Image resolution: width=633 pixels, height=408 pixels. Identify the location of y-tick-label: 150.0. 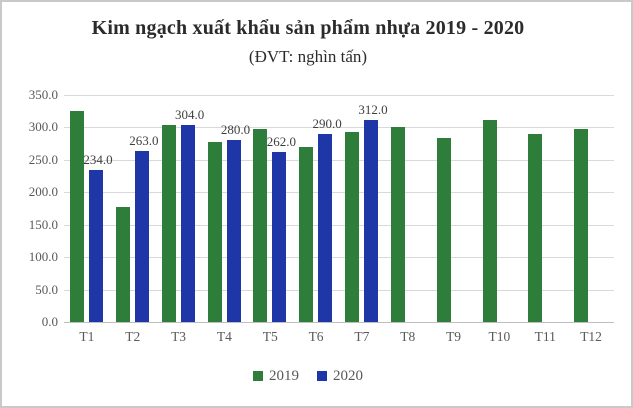
(43, 224).